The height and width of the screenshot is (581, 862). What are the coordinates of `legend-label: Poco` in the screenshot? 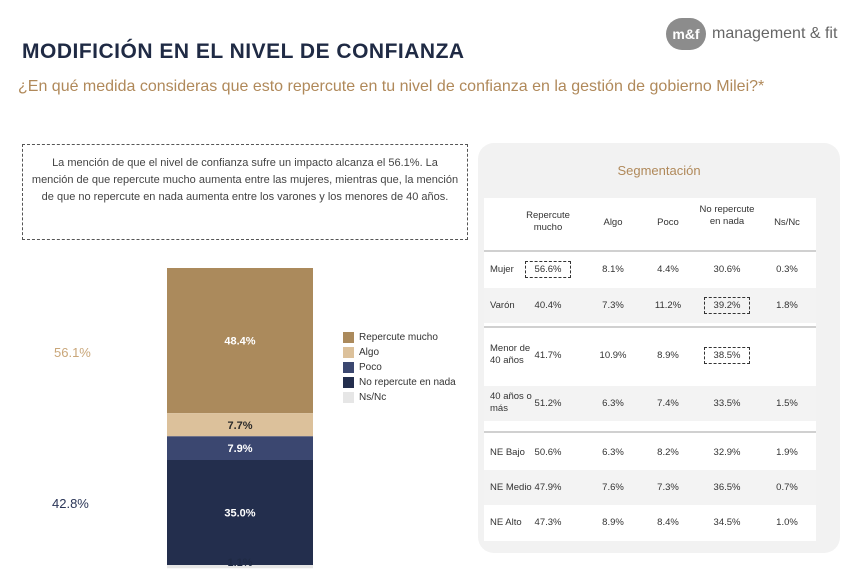 It's located at (370, 367).